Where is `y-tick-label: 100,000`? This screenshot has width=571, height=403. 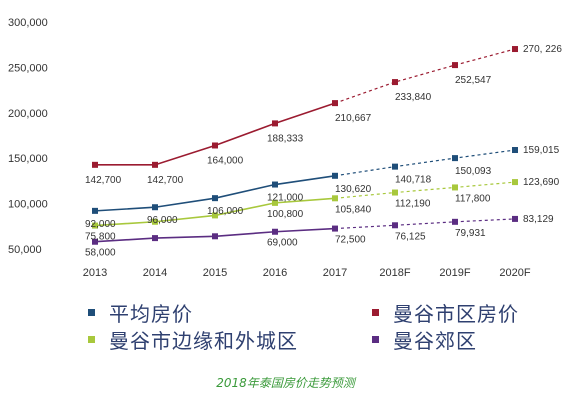 y-tick-label: 100,000 is located at coordinates (28, 205).